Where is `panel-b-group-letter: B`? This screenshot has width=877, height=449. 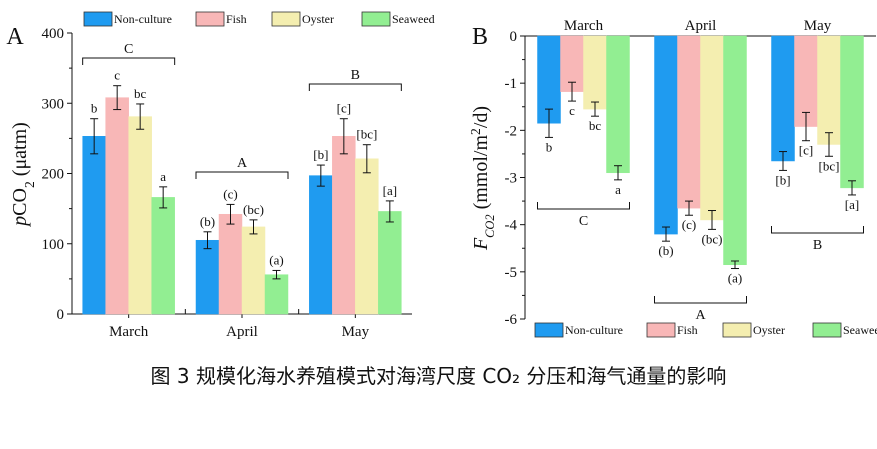
panel-b-group-letter: B is located at coordinates (817, 245).